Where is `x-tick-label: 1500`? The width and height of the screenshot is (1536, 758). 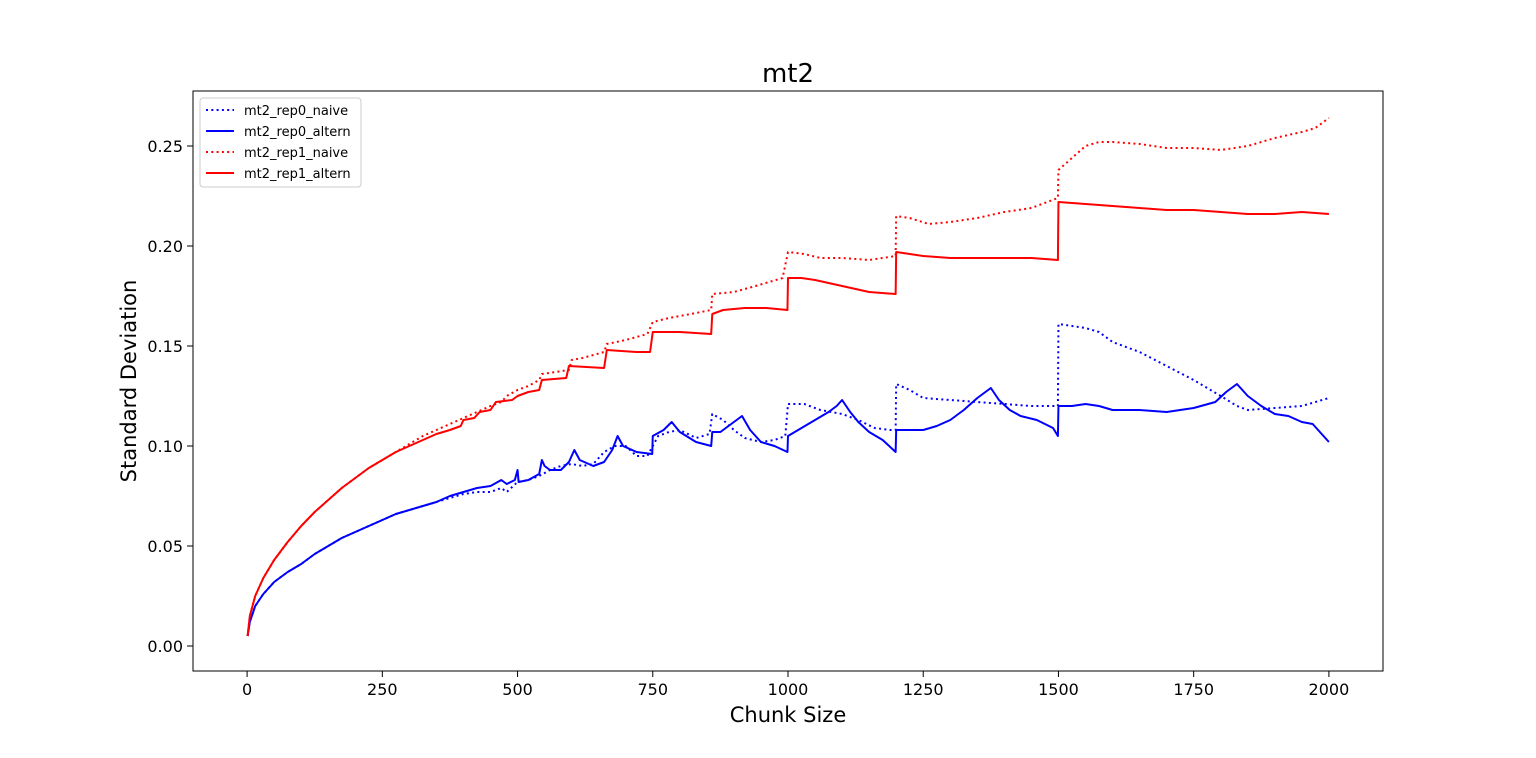 x-tick-label: 1500 is located at coordinates (1058, 689).